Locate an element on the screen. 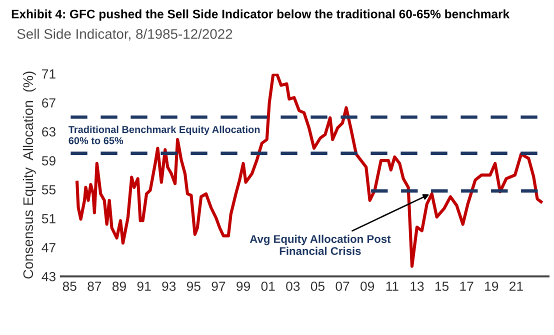  y-tick-label: 67 is located at coordinates (49, 103).